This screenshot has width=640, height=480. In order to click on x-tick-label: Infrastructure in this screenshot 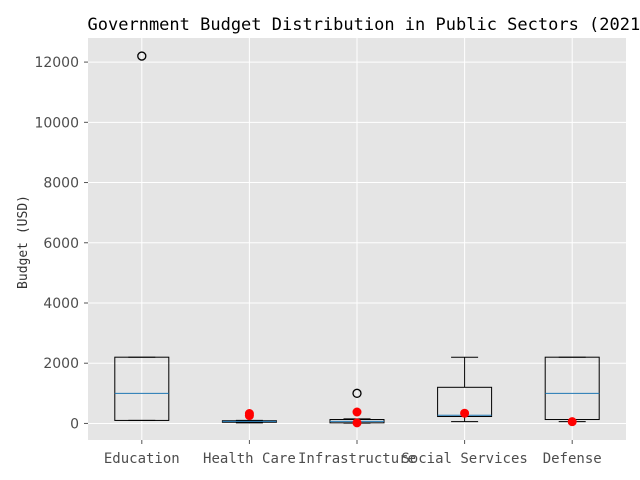, I will do `click(357, 459)`.